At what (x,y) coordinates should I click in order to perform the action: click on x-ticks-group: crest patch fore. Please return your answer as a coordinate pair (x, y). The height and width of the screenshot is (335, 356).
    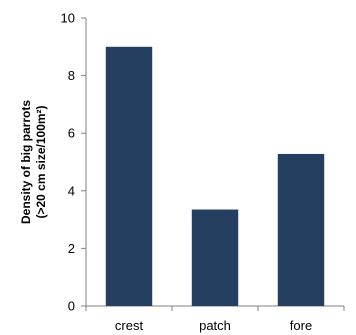
    Looking at the image, I should click on (215, 319).